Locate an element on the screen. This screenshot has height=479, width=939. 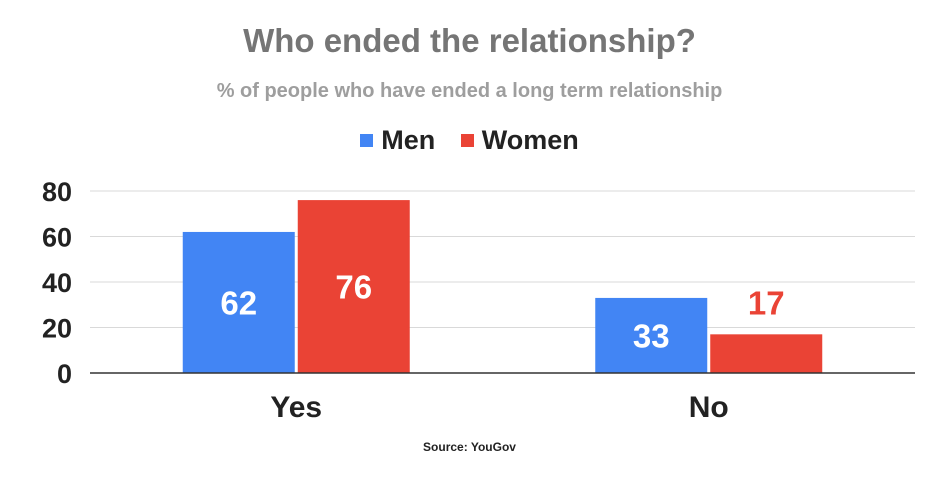
x-category-label: Yes is located at coordinates (296, 407).